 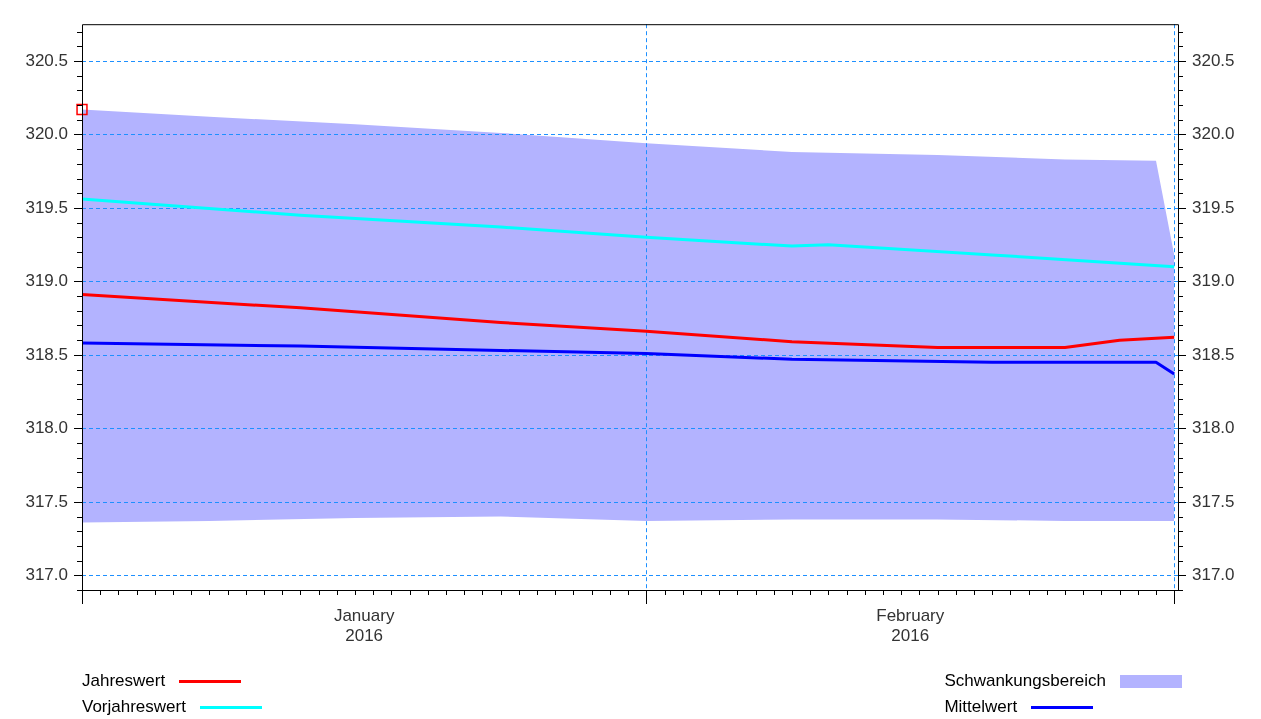 I want to click on y2-tick-label: 317.0, so click(x=1213, y=574).